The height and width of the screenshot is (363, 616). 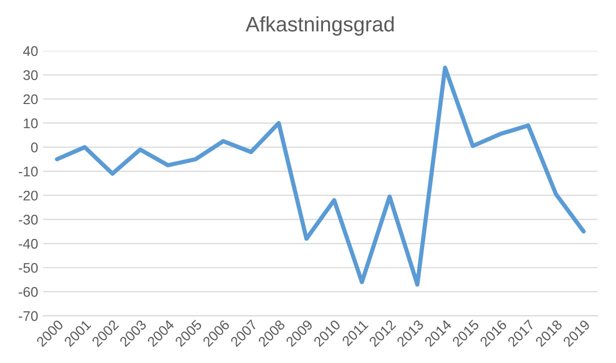 What do you see at coordinates (31, 99) in the screenshot?
I see `y-tick-label: 20` at bounding box center [31, 99].